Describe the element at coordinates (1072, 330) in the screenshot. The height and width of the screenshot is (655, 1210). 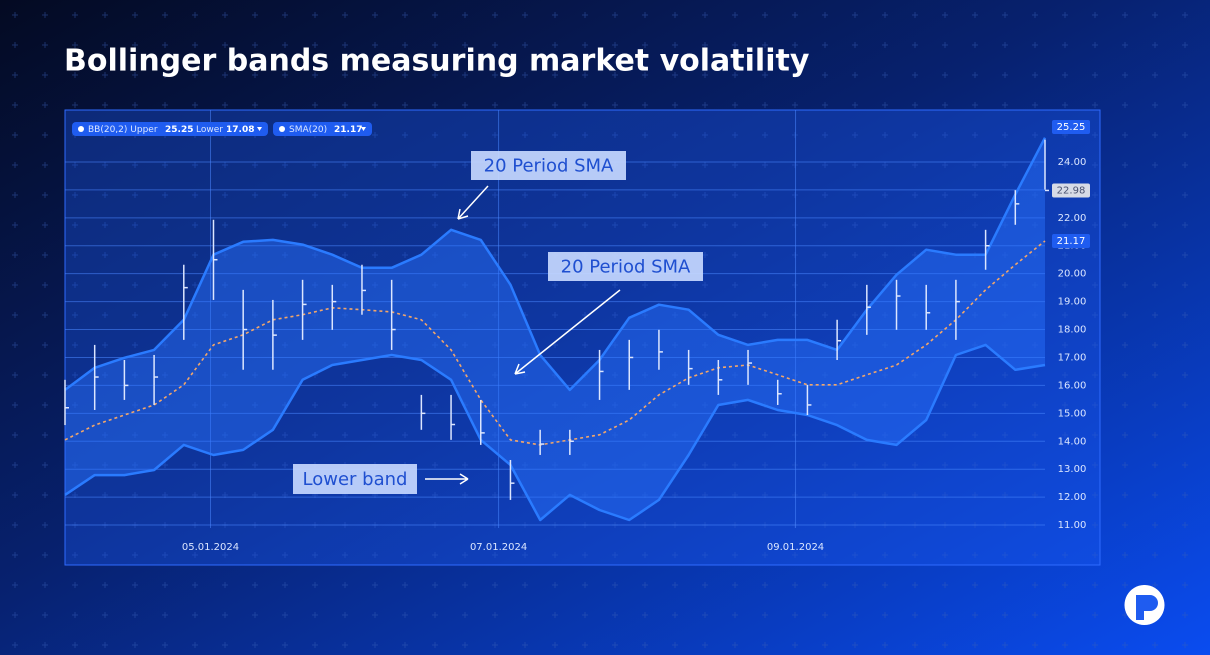
I see `y-tick-label: 18.00` at that location.